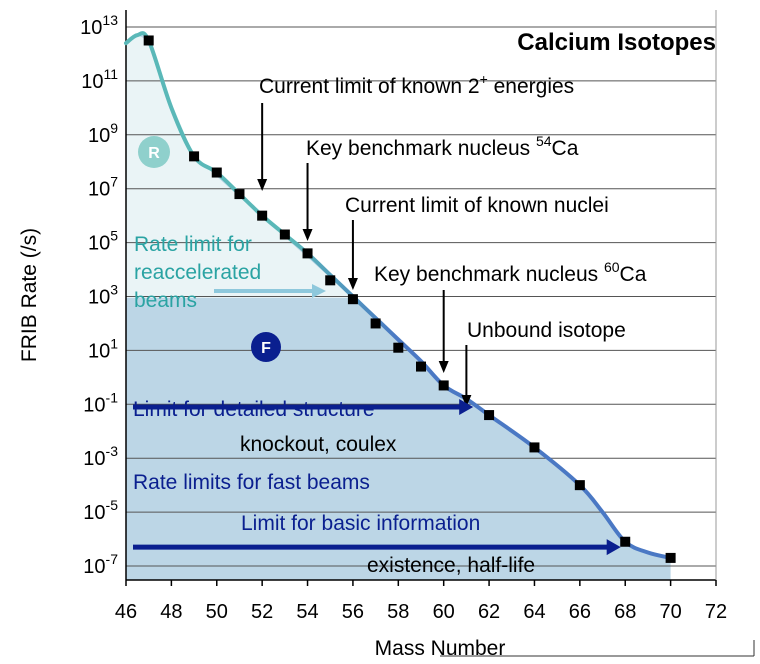 The width and height of the screenshot is (760, 664). Describe the element at coordinates (440, 648) in the screenshot. I see `x-axis-label: Mass Number` at that location.